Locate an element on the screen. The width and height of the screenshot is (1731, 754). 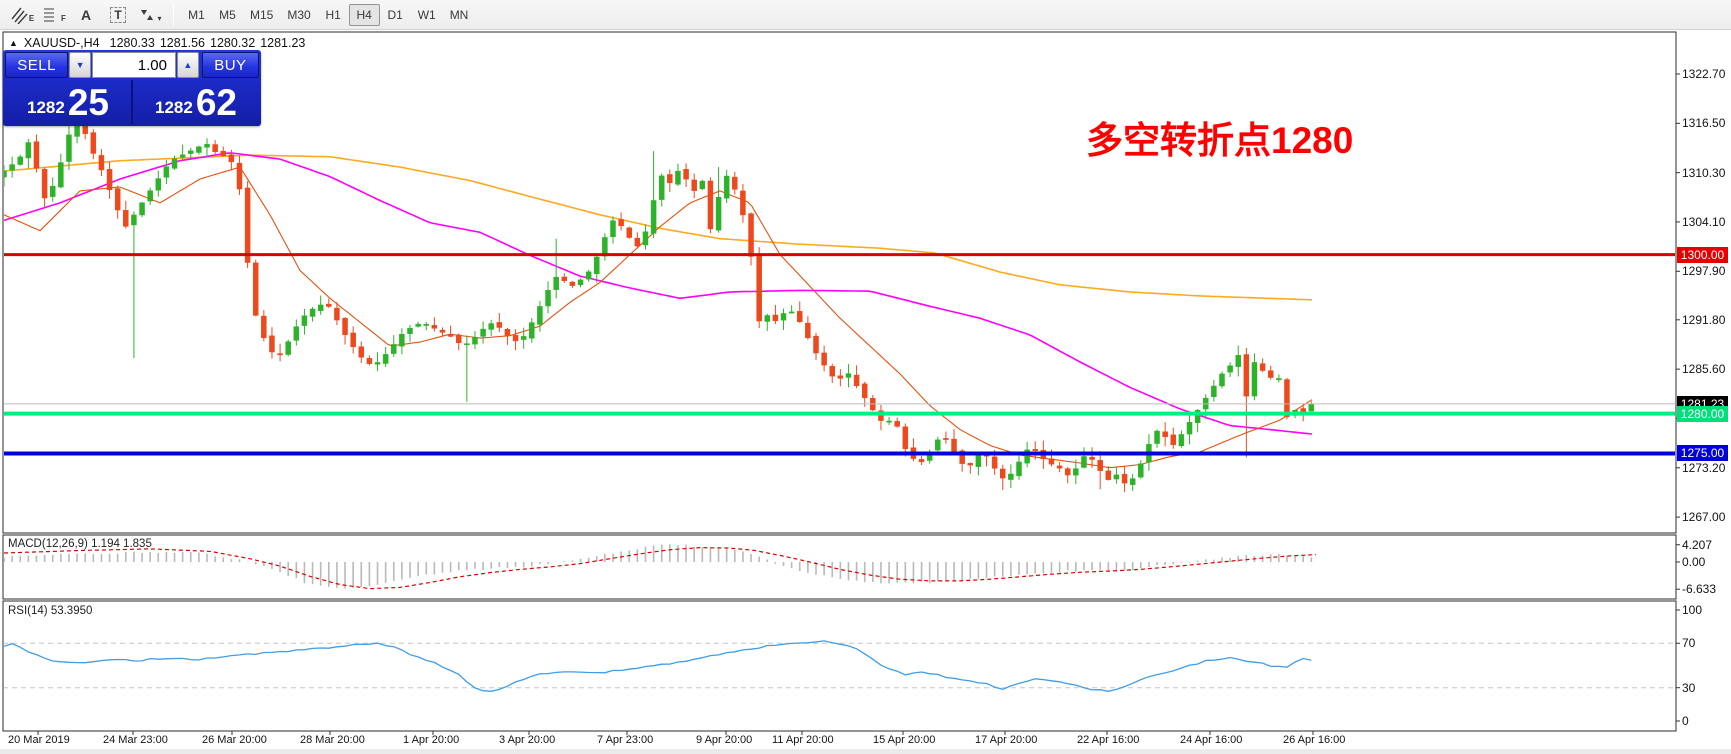
timeframe-m15-button: M15 is located at coordinates (262, 14).